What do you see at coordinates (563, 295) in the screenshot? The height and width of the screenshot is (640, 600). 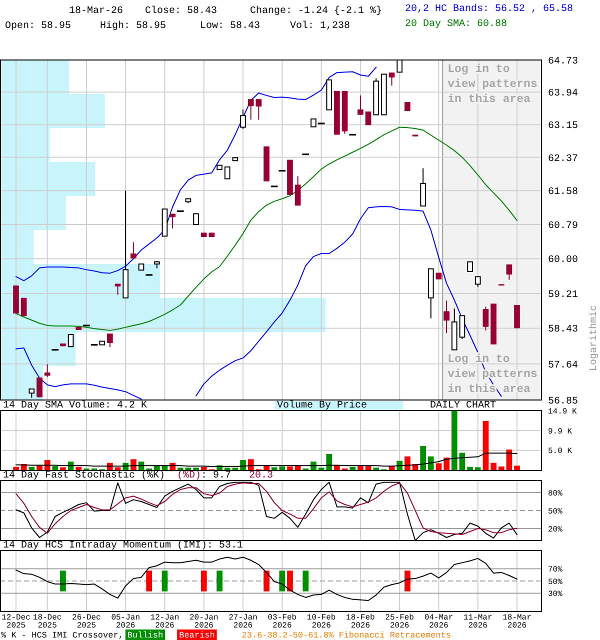 I see `y-tick-label: 59.21` at bounding box center [563, 295].